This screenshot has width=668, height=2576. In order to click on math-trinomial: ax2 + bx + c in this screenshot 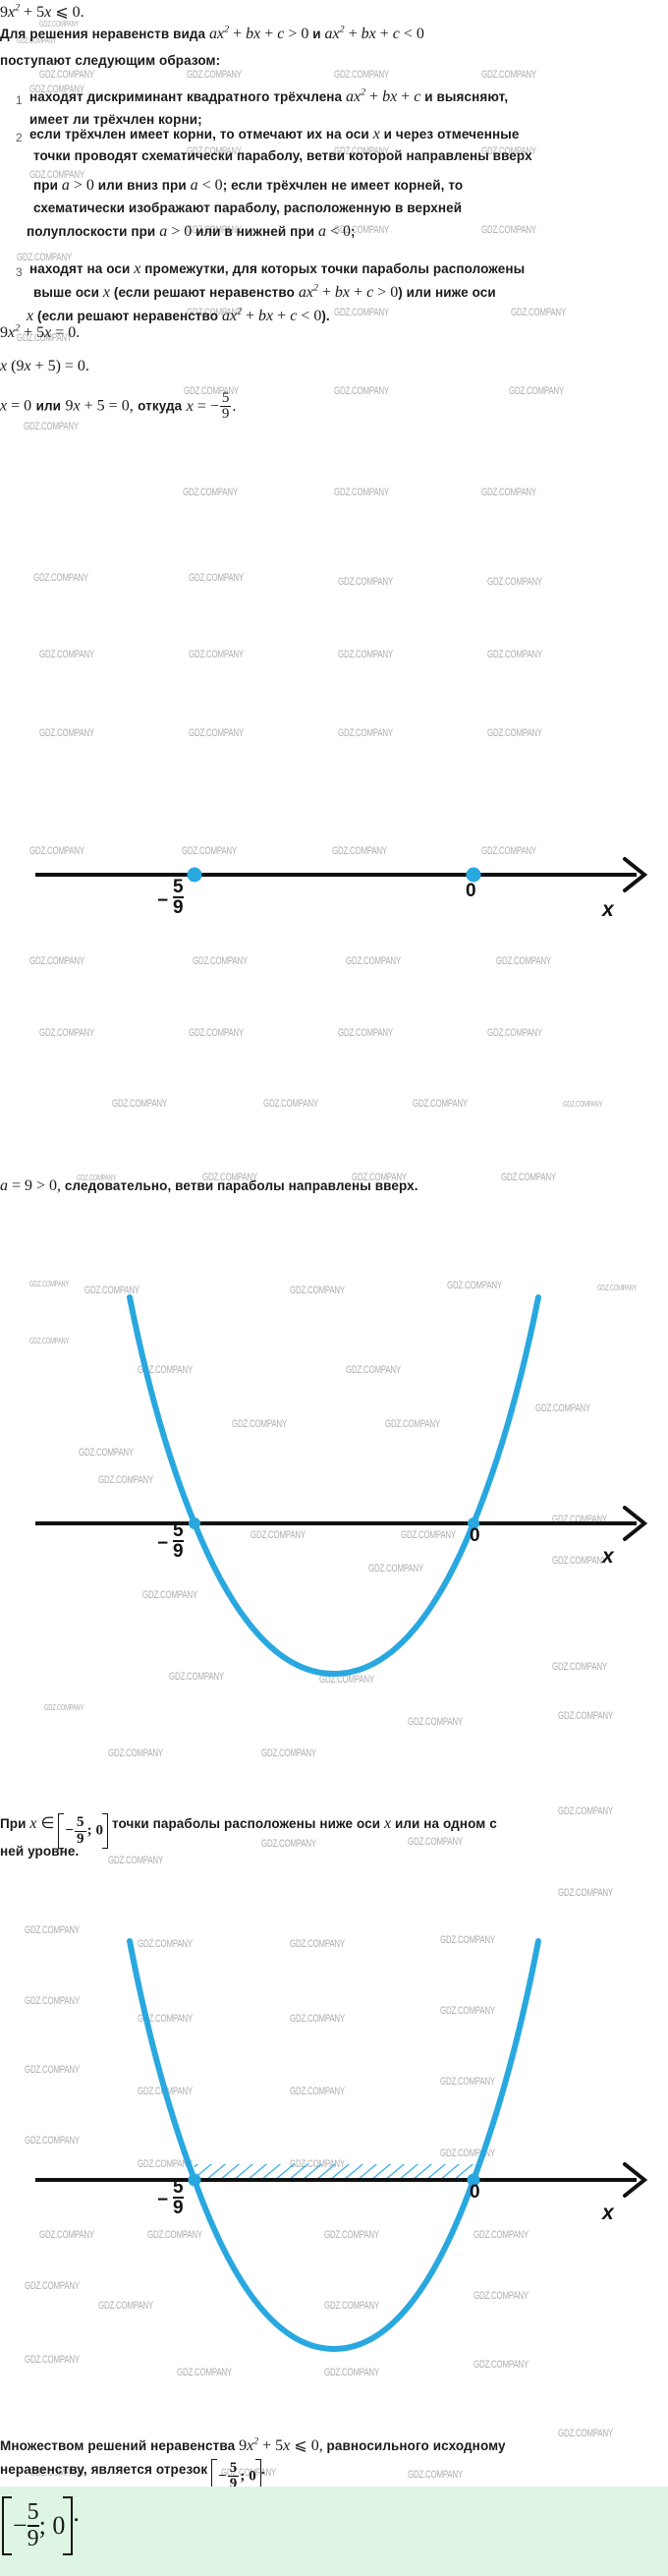, I will do `click(383, 96)`.